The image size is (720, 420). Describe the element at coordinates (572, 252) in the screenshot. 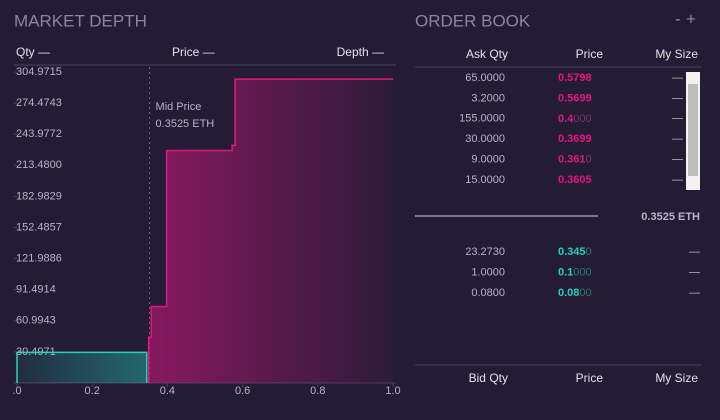

I see `price-part: 0.345` at that location.